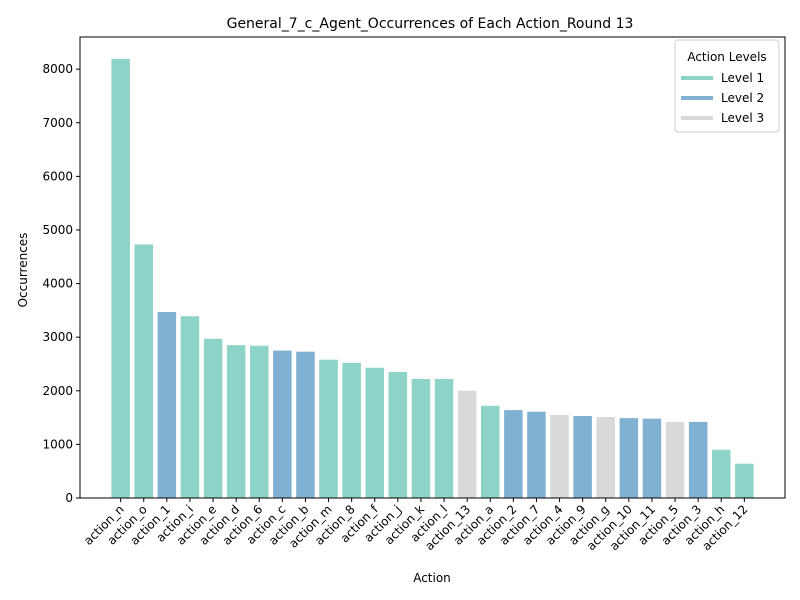  Describe the element at coordinates (742, 118) in the screenshot. I see `legend-label-level-3: Level 3` at that location.